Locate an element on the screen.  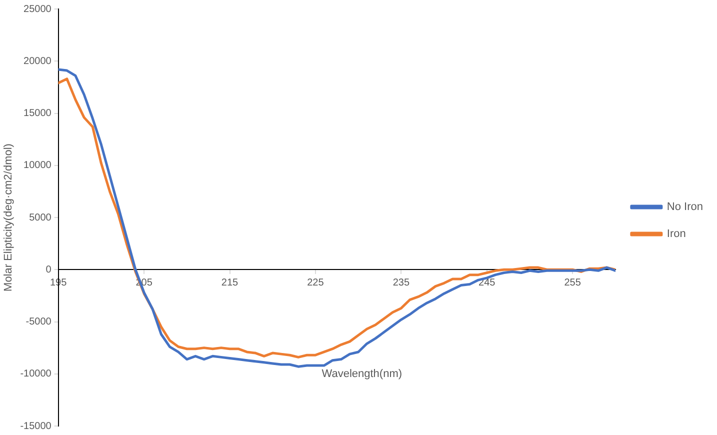
y-tick-label: 5000 is located at coordinates (40, 218).